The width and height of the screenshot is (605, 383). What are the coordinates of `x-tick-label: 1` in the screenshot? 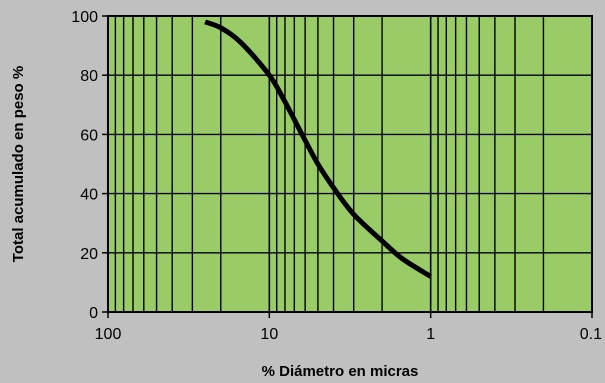 It's located at (430, 334).